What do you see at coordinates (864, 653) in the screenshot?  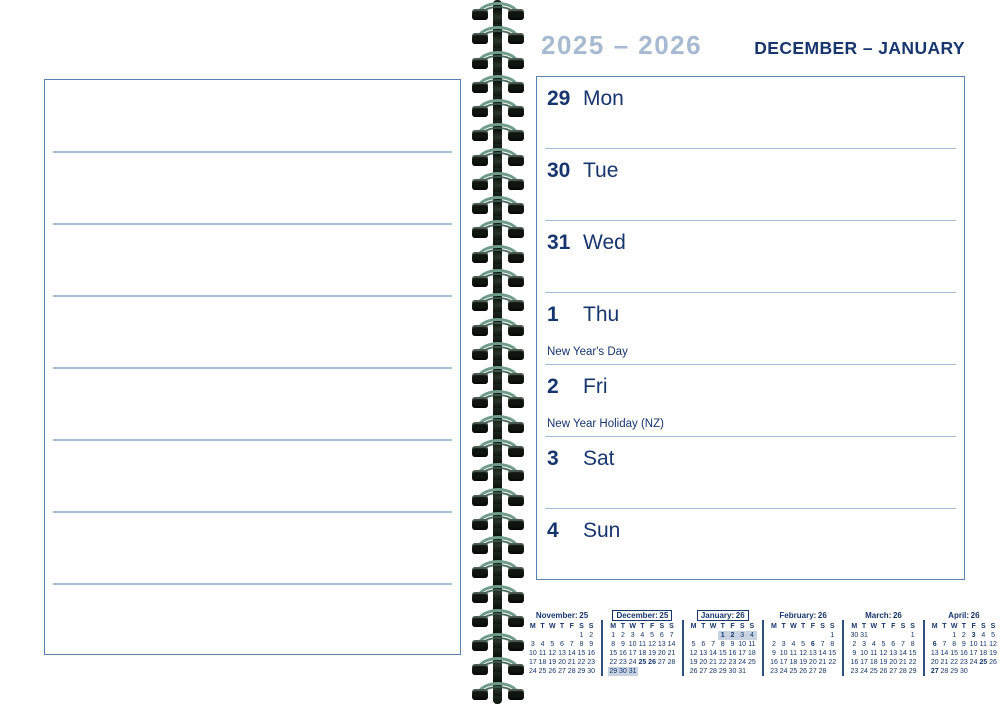 I see `mini-calendar-date: 10` at bounding box center [864, 653].